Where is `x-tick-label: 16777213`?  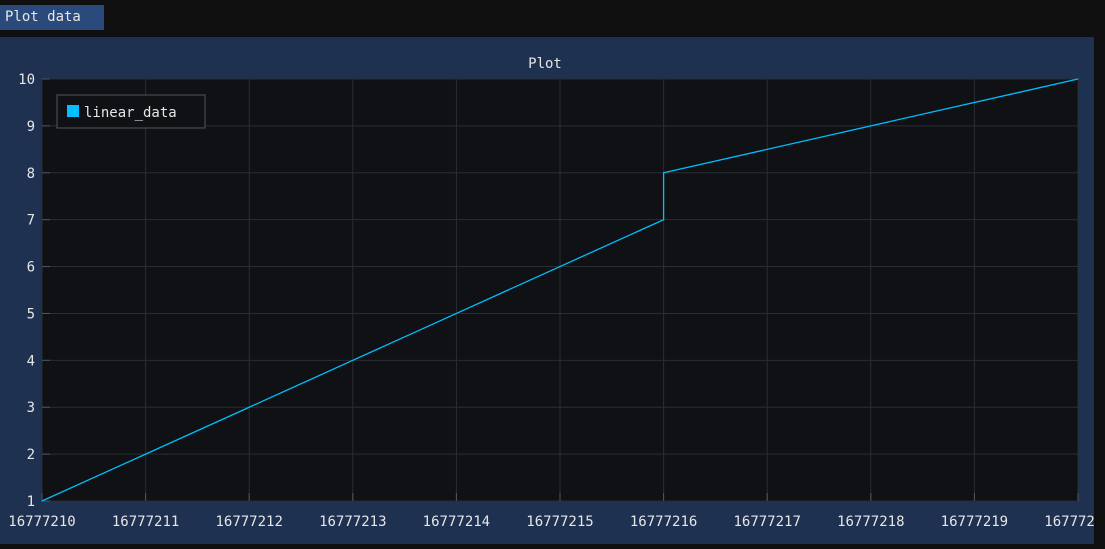 x-tick-label: 16777213 is located at coordinates (352, 522).